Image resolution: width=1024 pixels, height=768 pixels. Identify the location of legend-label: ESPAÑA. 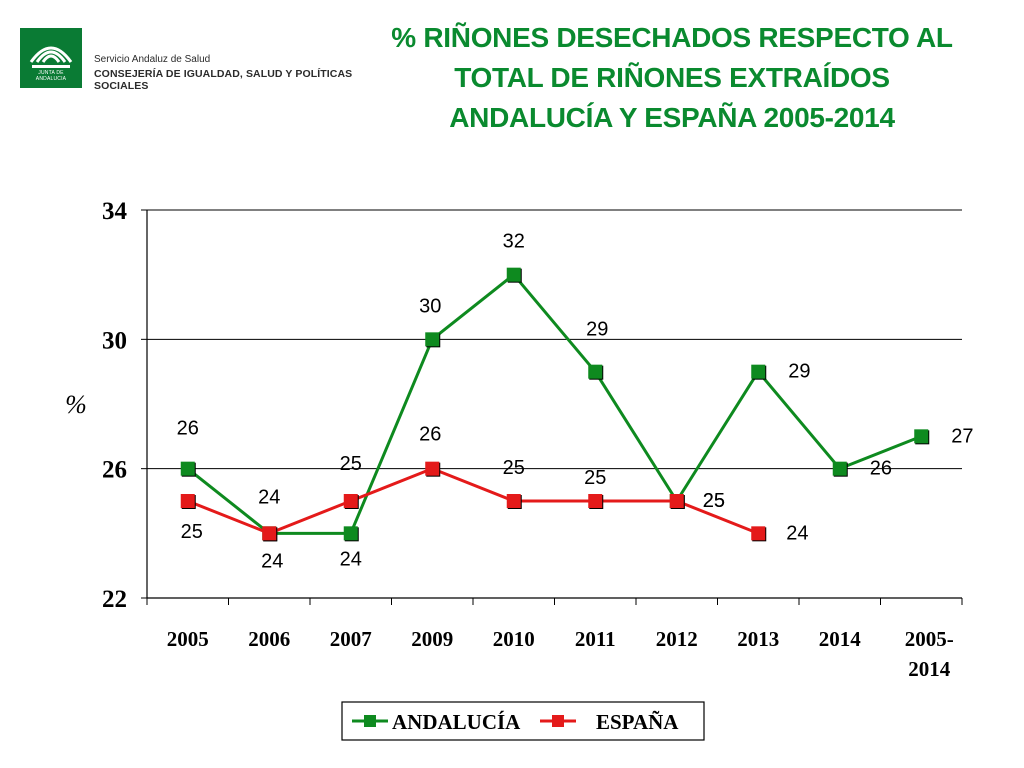
(637, 722).